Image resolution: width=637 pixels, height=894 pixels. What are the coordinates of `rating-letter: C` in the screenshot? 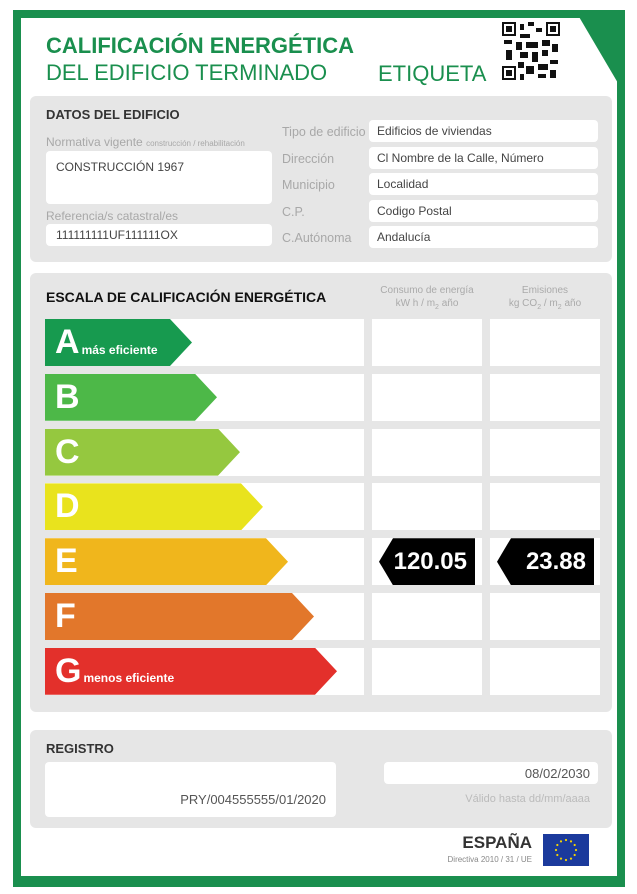 It's located at (67, 451).